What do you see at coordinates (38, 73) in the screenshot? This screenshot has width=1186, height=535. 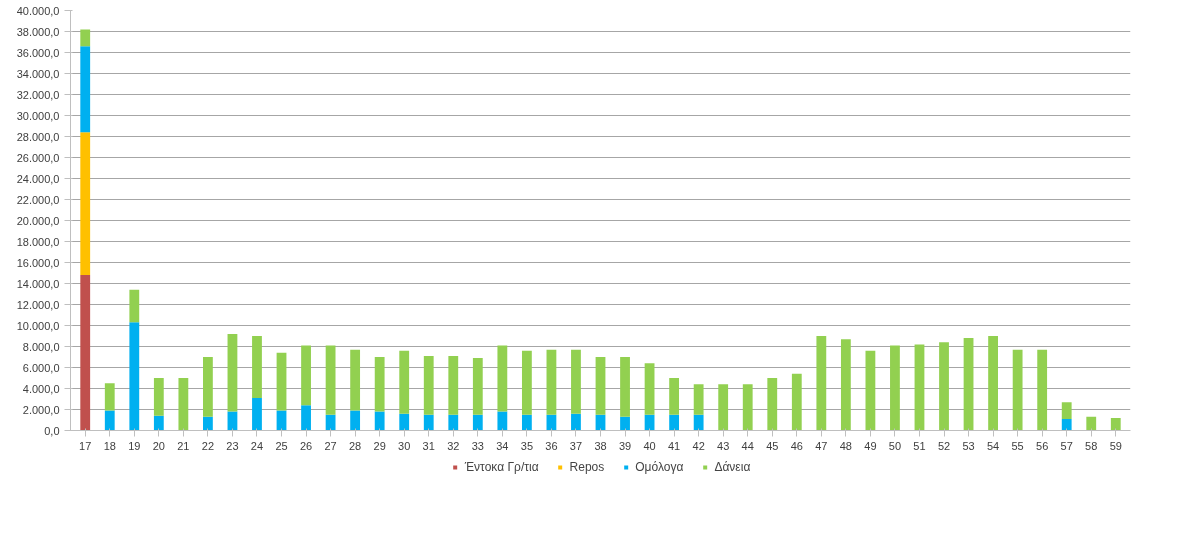 I see `y-tick-label: 34.000,0` at bounding box center [38, 73].